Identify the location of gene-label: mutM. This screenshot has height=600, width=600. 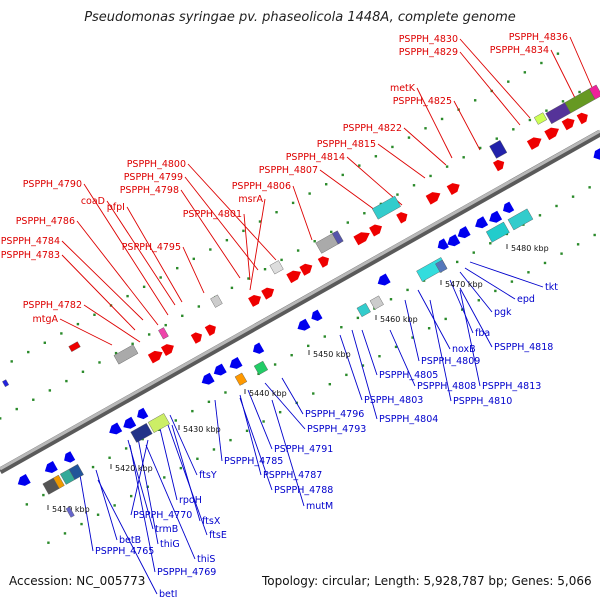
(319, 506).